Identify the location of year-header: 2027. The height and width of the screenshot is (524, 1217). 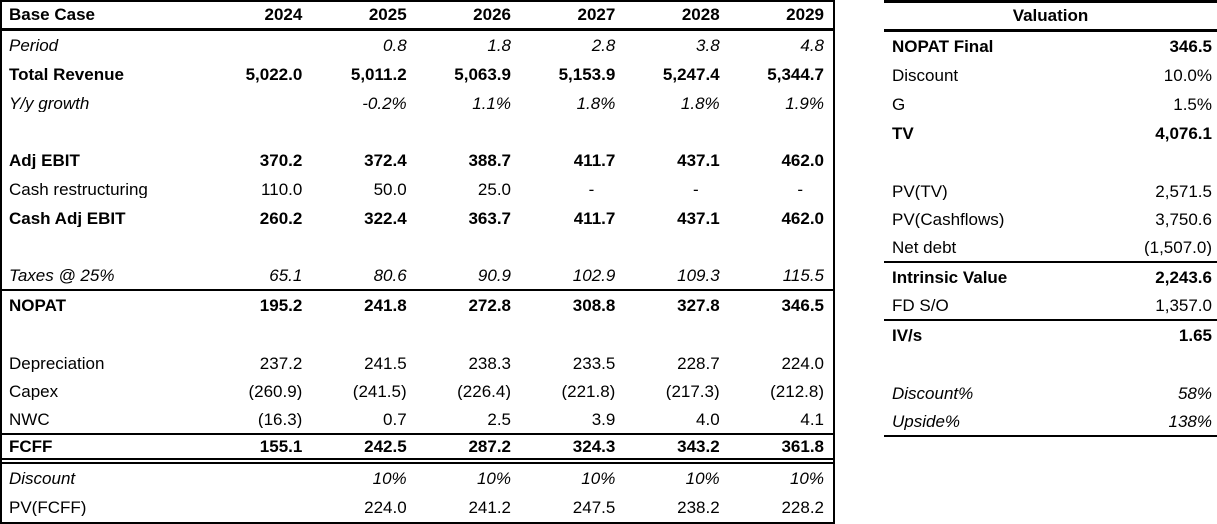
(596, 15).